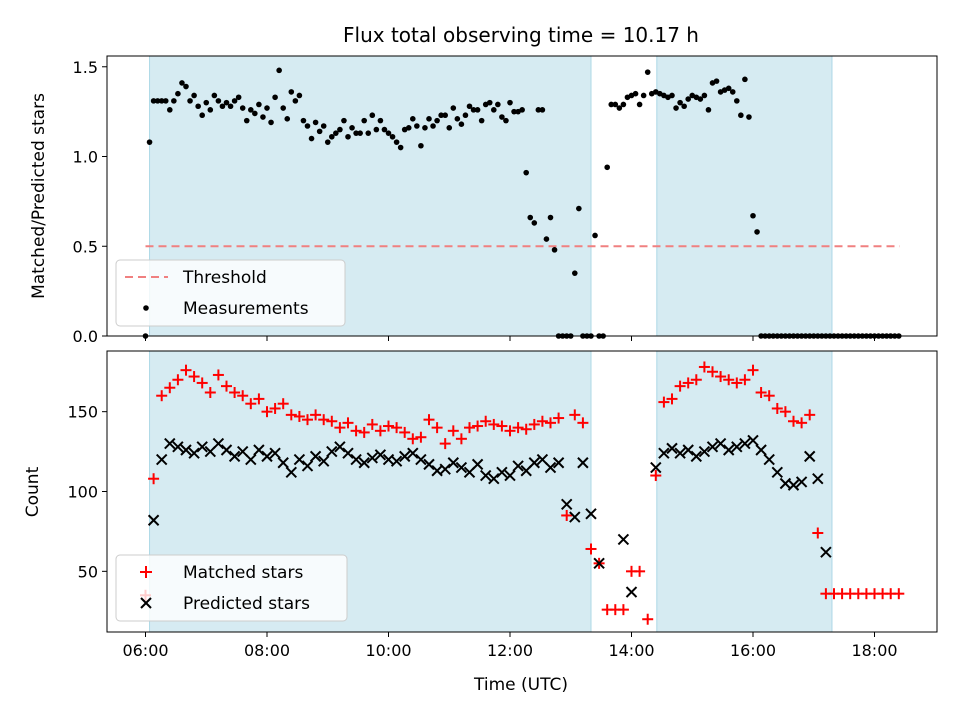  I want to click on x-axis-label: Time (UTC), so click(520, 685).